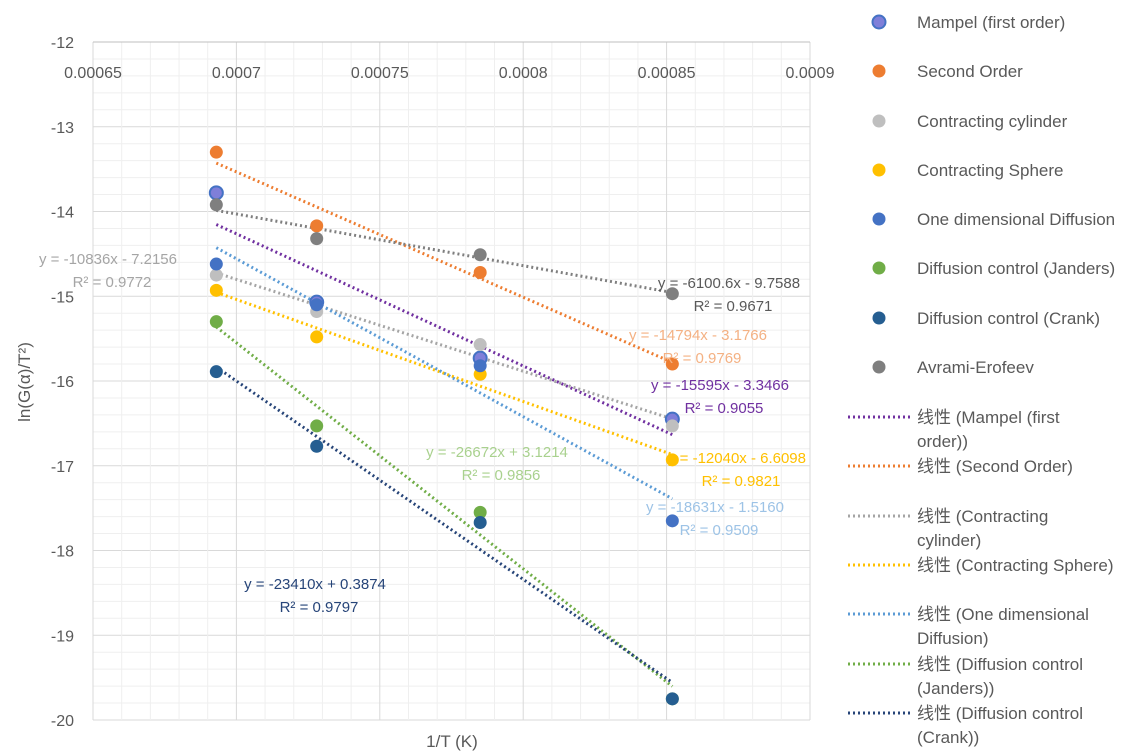  Describe the element at coordinates (715, 507) in the screenshot. I see `trendline-equation: y = -18631x - 1.5160` at that location.